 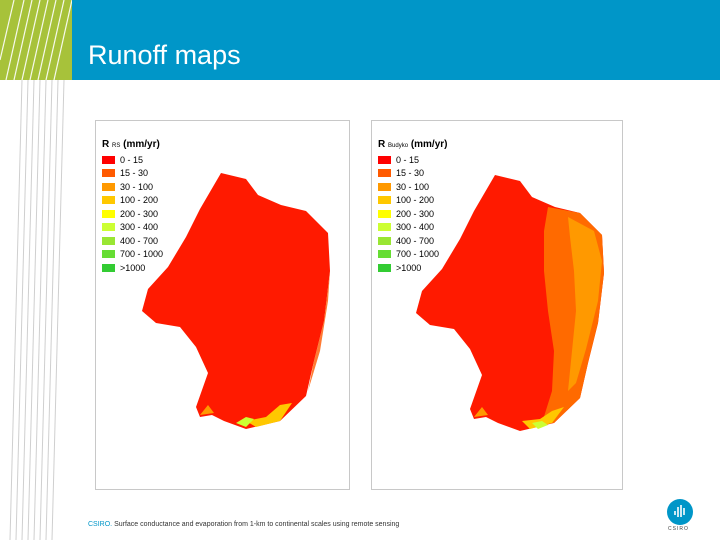 What do you see at coordinates (236, 301) in the screenshot?
I see `map-rs-region` at bounding box center [236, 301].